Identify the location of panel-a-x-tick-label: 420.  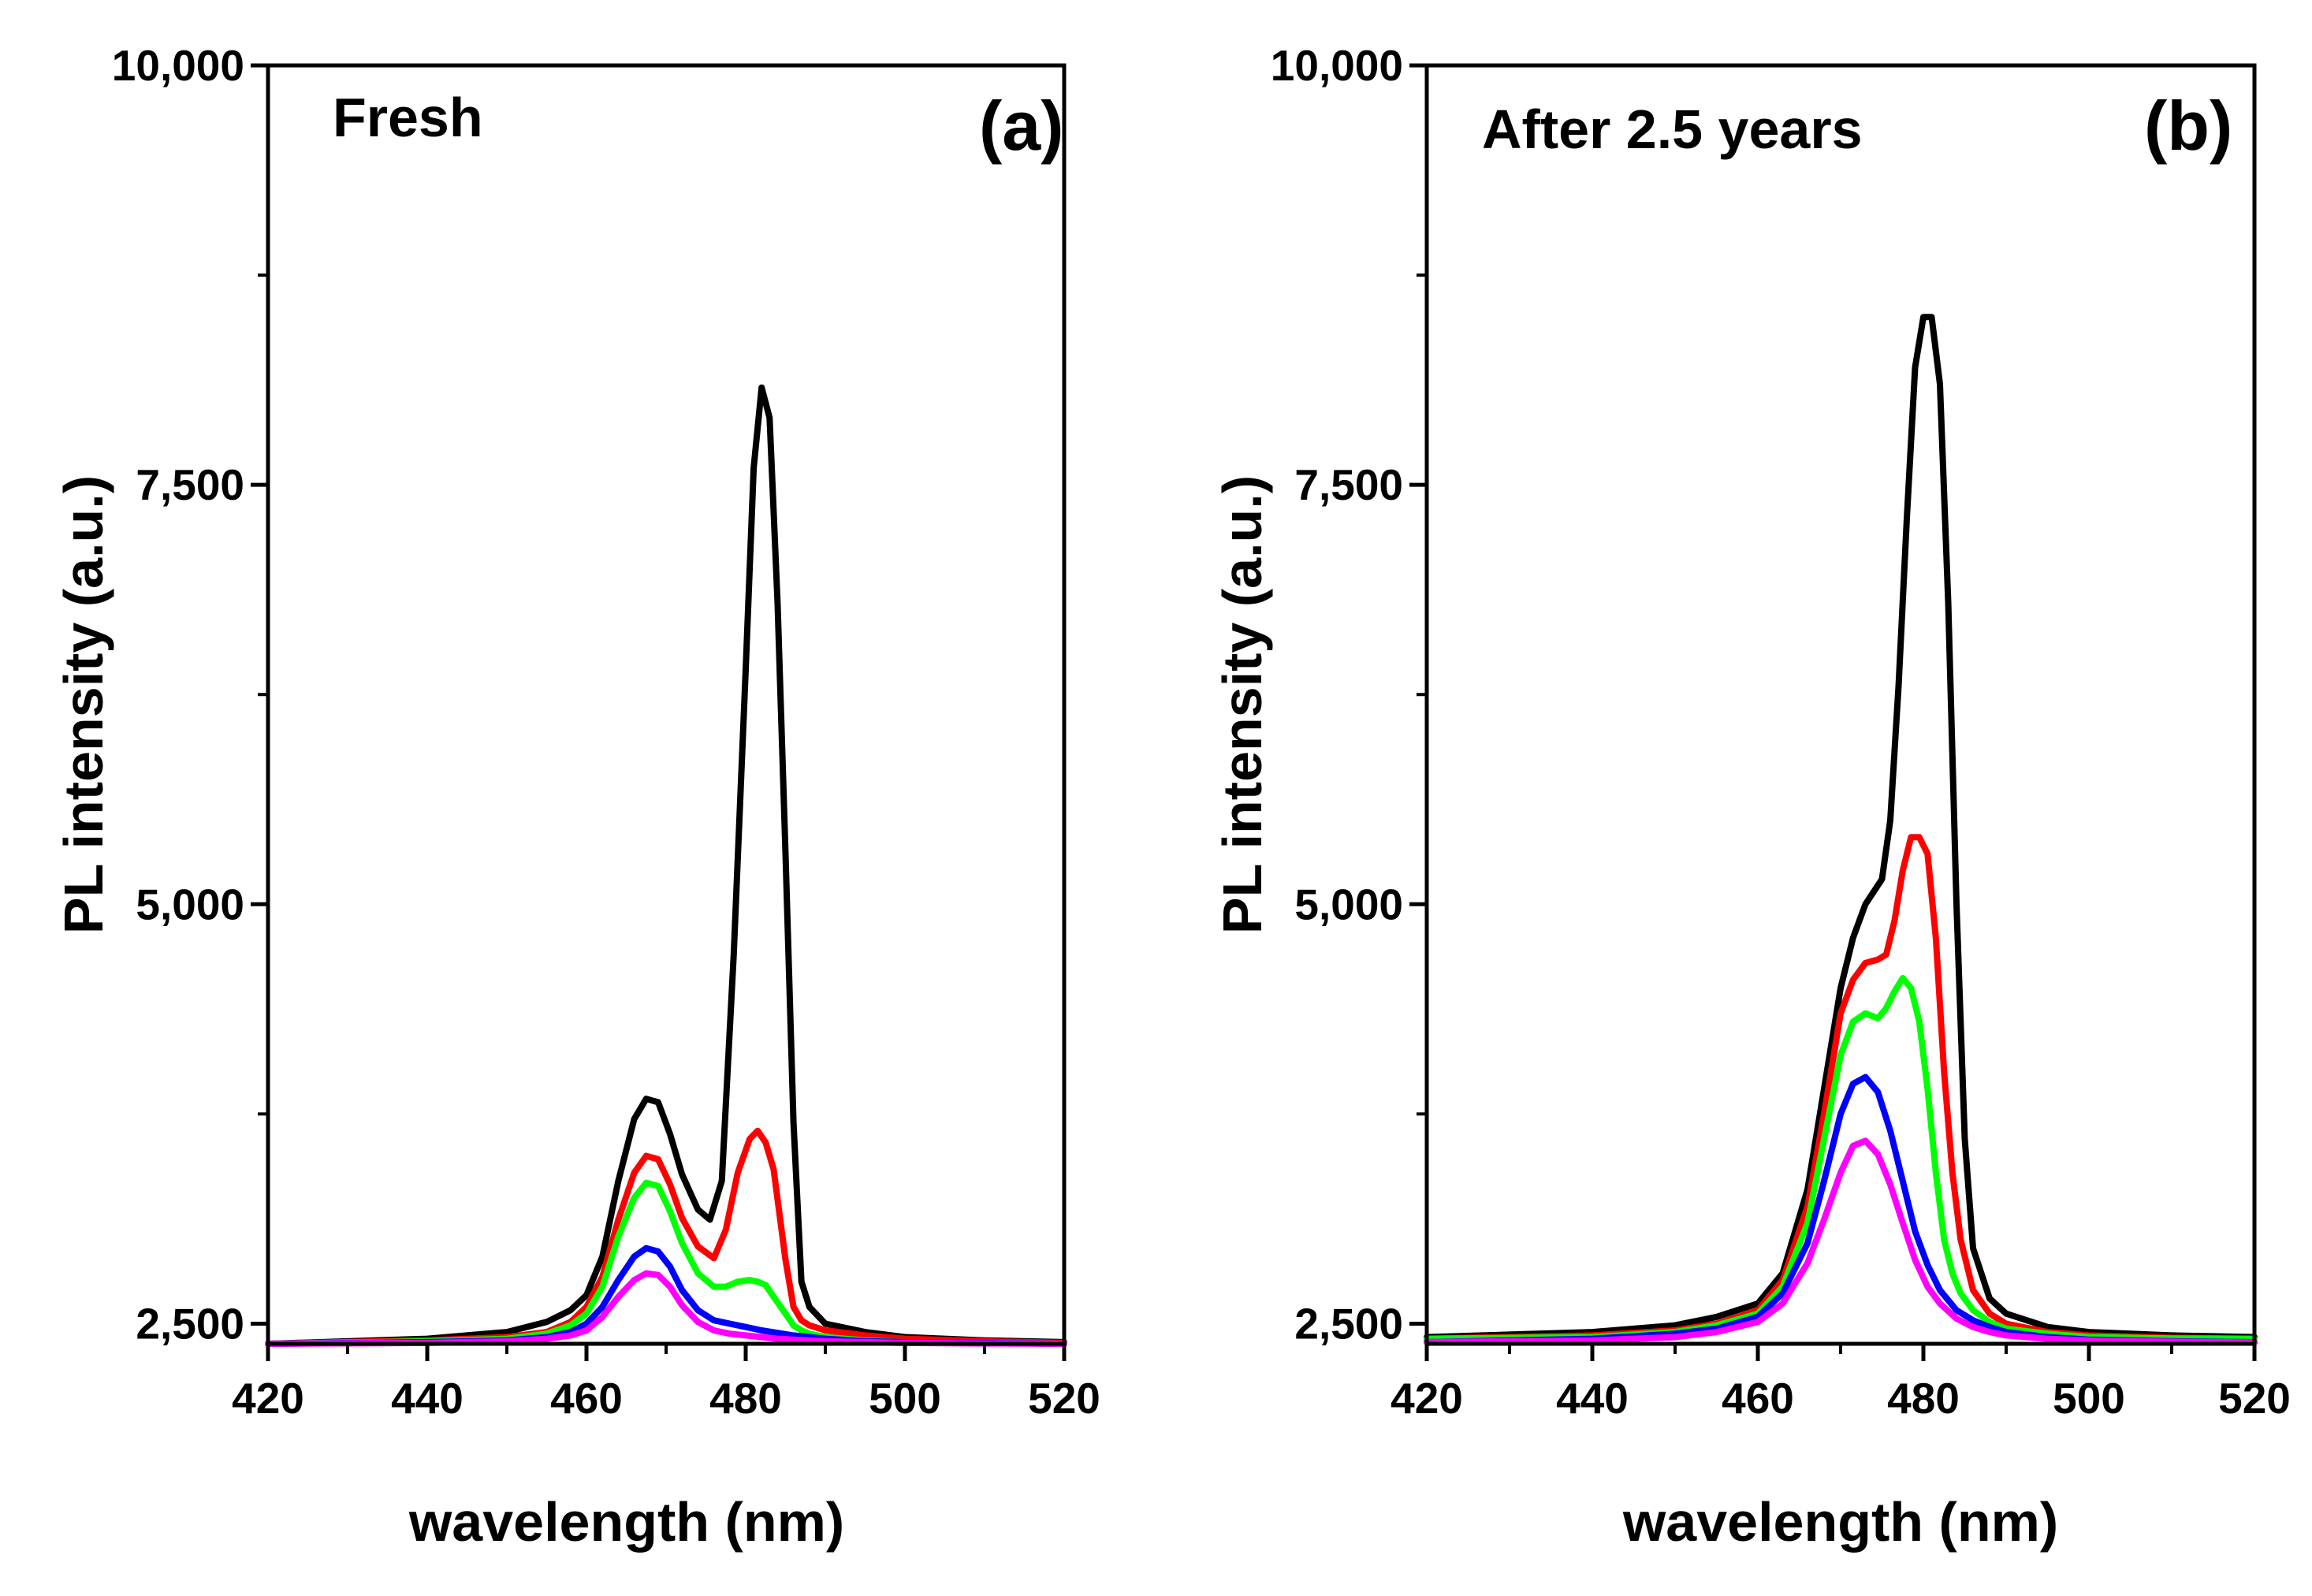
(268, 1399).